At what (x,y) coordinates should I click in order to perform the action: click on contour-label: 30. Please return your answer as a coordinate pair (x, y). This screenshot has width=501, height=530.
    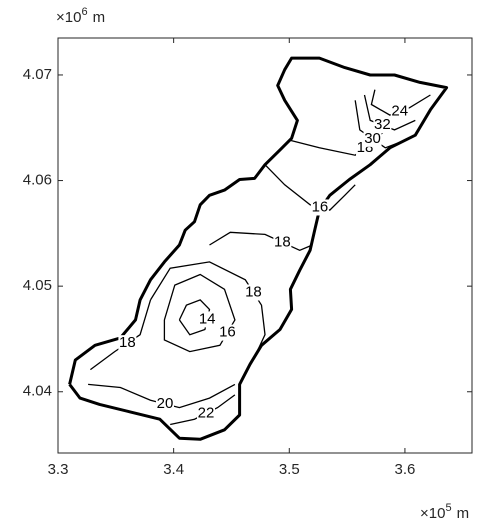
    Looking at the image, I should click on (372, 138).